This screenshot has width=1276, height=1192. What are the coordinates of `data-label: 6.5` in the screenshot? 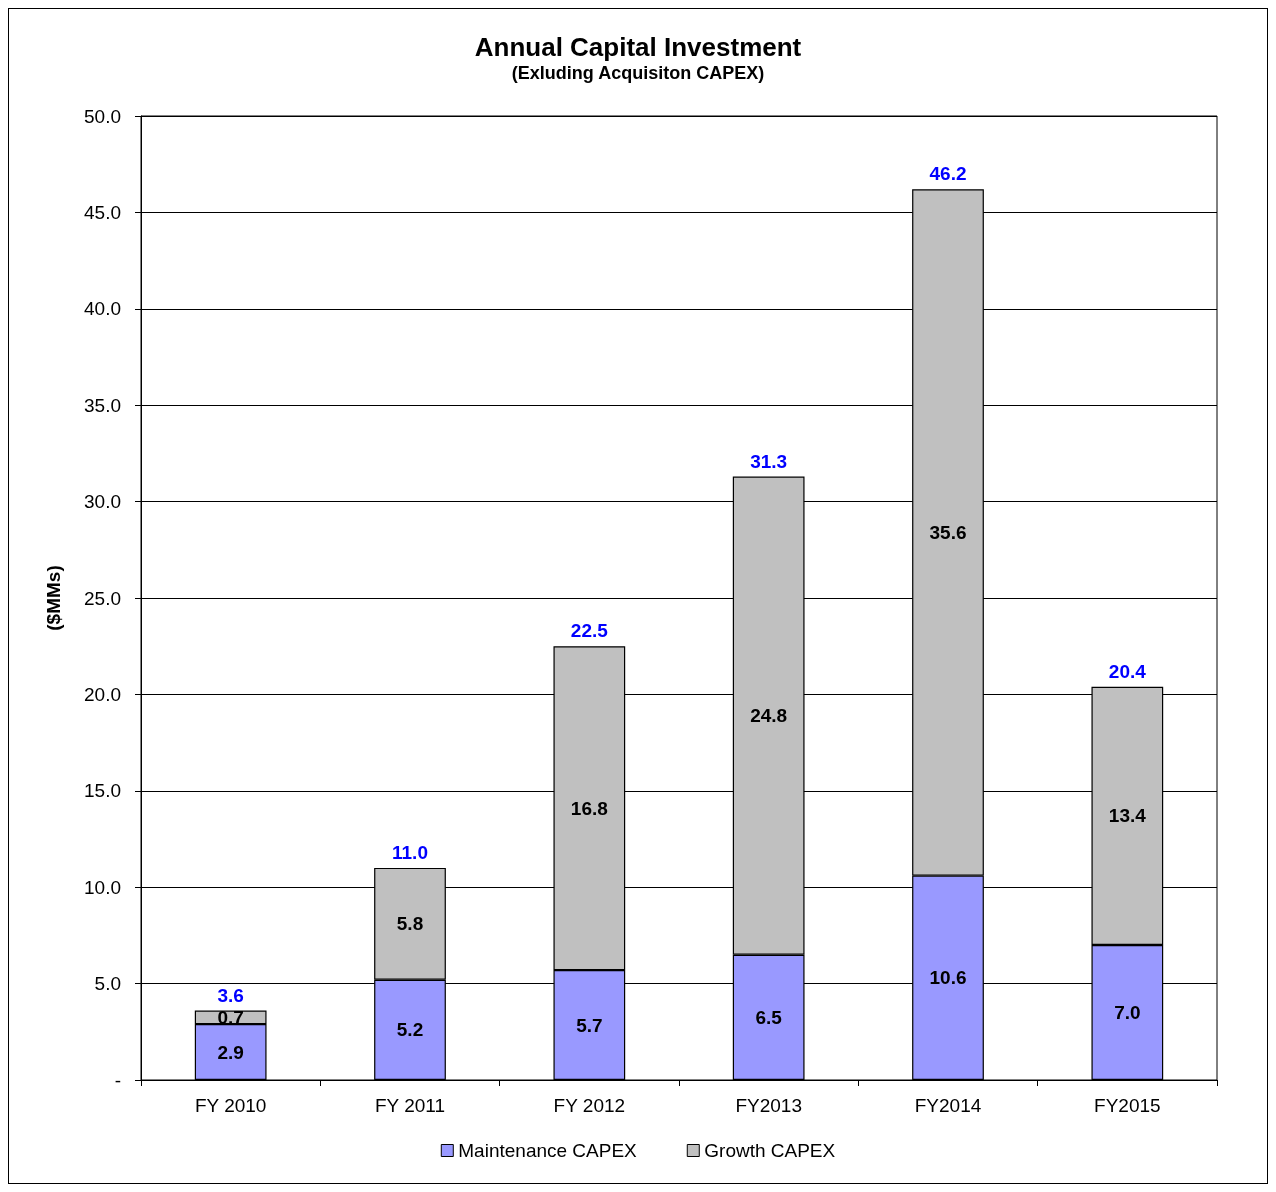 It's located at (769, 1017).